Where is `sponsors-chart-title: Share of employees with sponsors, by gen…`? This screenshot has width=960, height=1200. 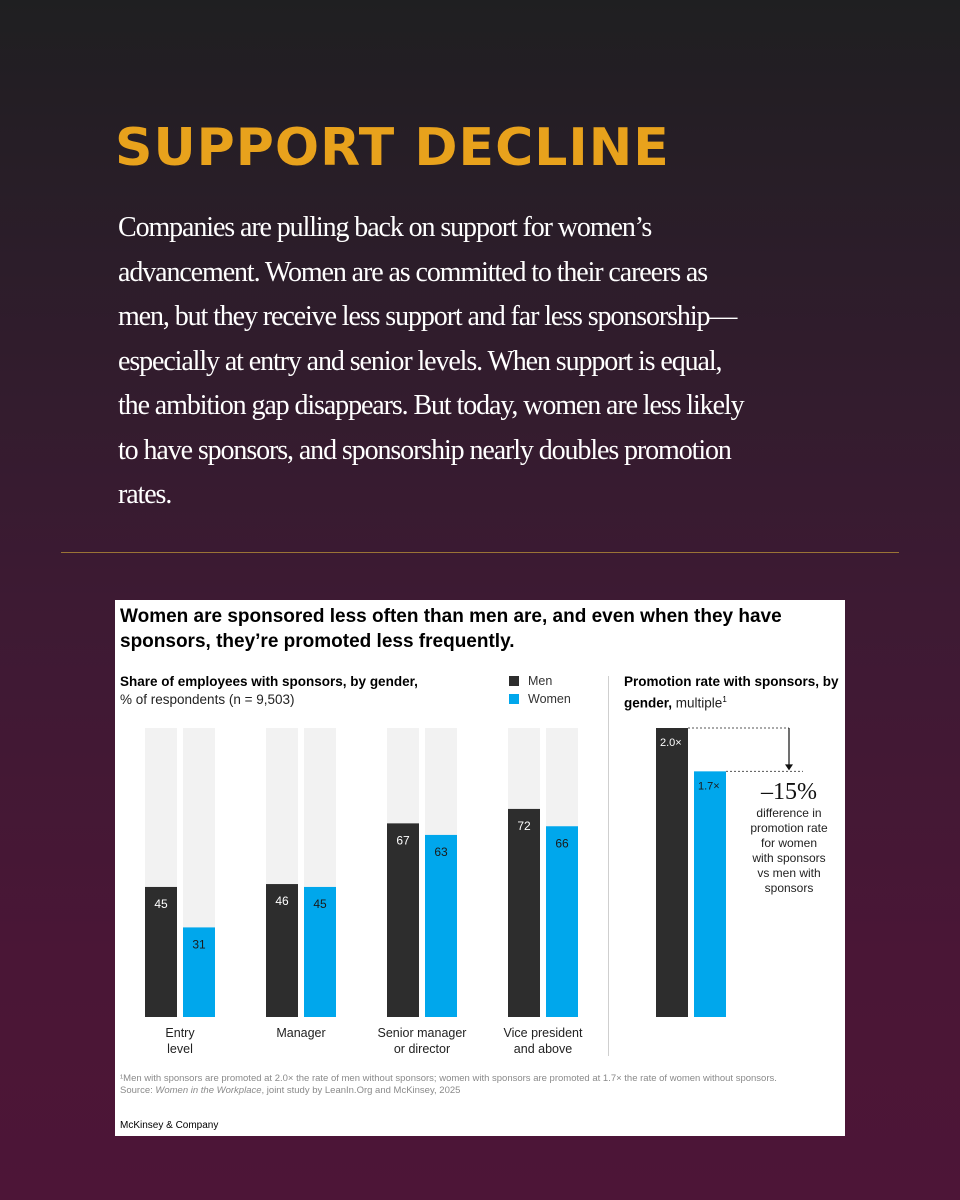
sponsors-chart-title: Share of employees with sponsors, by gen… is located at coordinates (269, 681).